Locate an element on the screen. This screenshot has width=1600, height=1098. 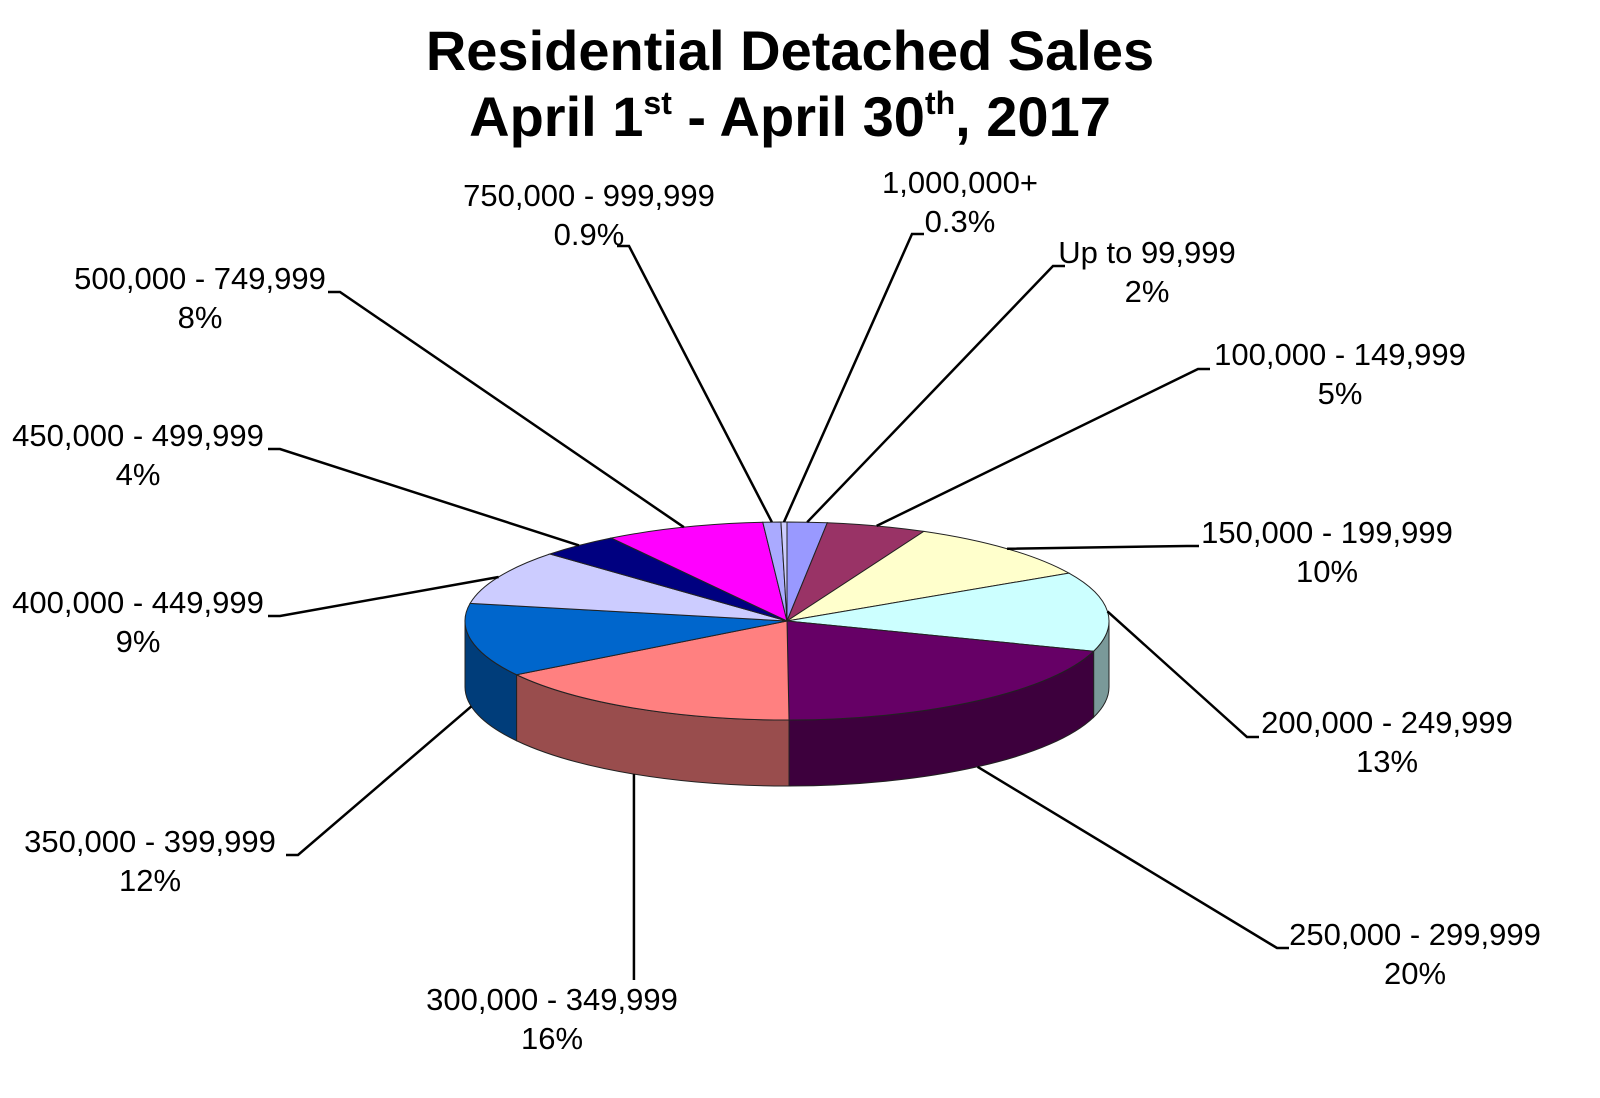
slice-percent-label: 0.9% is located at coordinates (589, 234).